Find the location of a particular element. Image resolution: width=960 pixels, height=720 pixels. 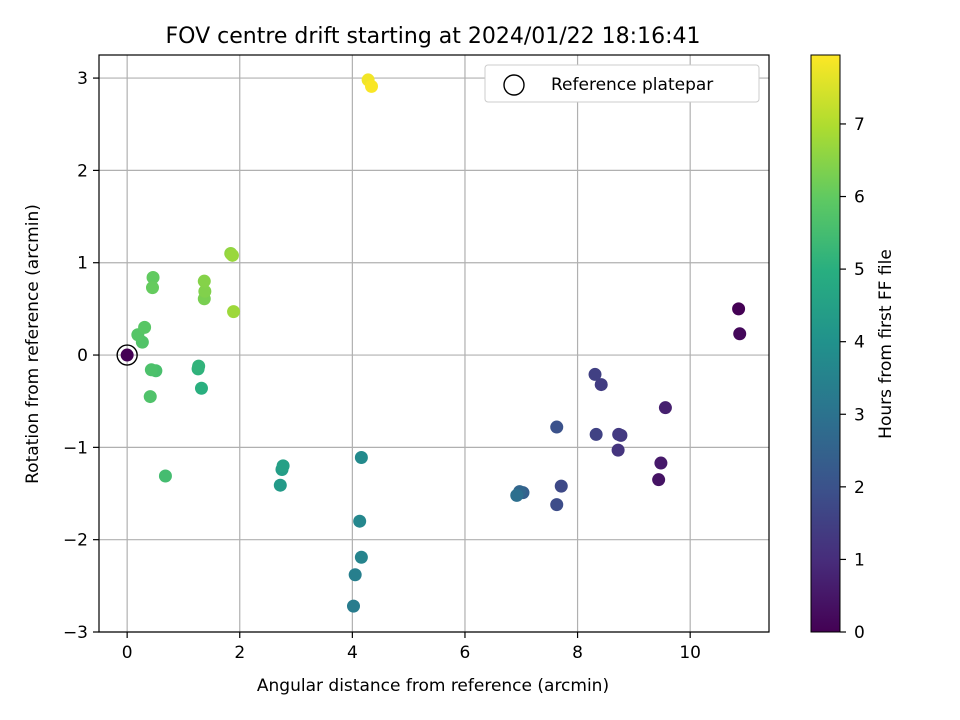

reference-marker is located at coordinates (127, 355).